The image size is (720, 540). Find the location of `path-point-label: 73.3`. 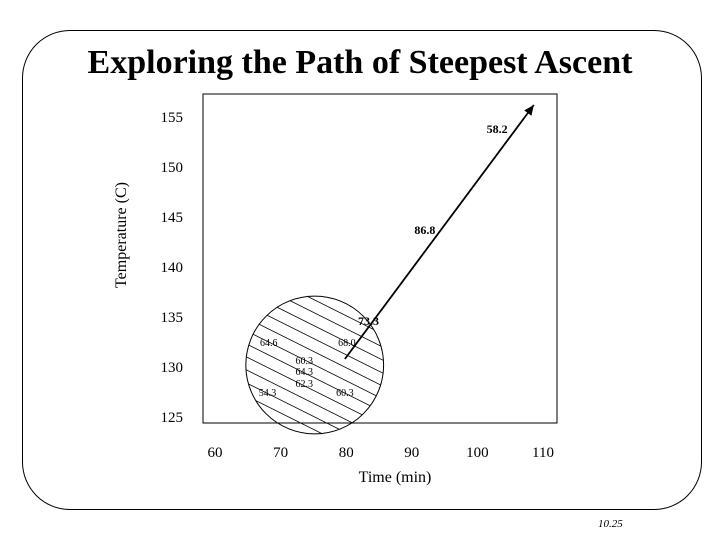

path-point-label: 73.3 is located at coordinates (368, 321).